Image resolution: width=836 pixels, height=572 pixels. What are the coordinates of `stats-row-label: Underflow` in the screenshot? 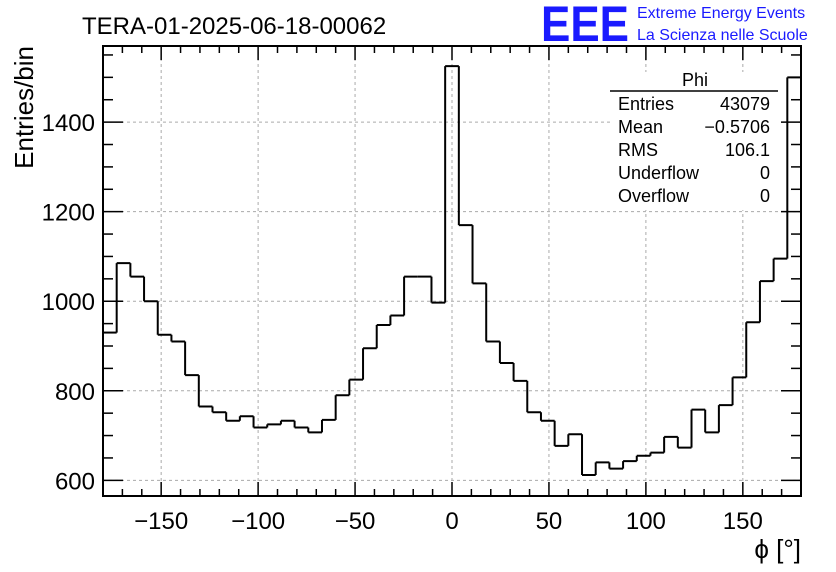 It's located at (659, 173).